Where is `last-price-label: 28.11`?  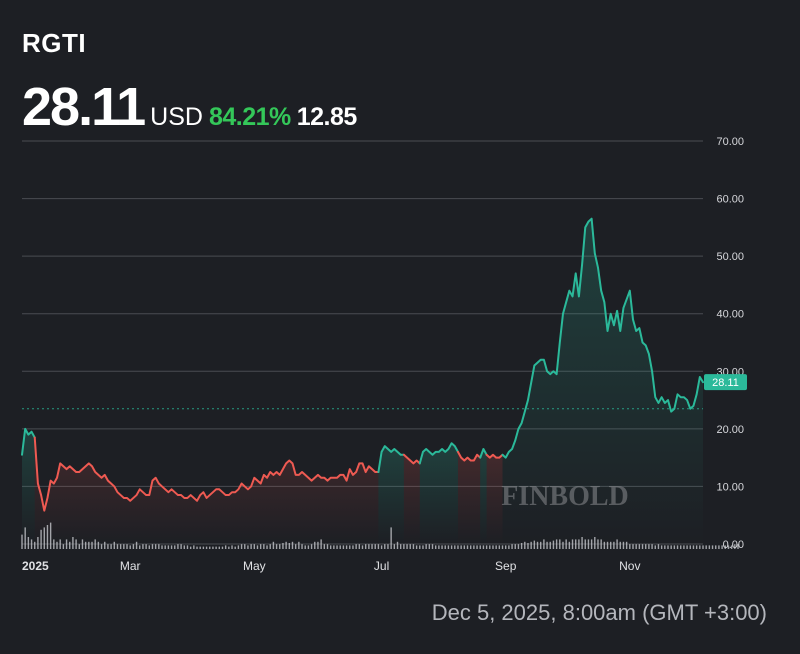
last-price-label: 28.11 is located at coordinates (725, 383).